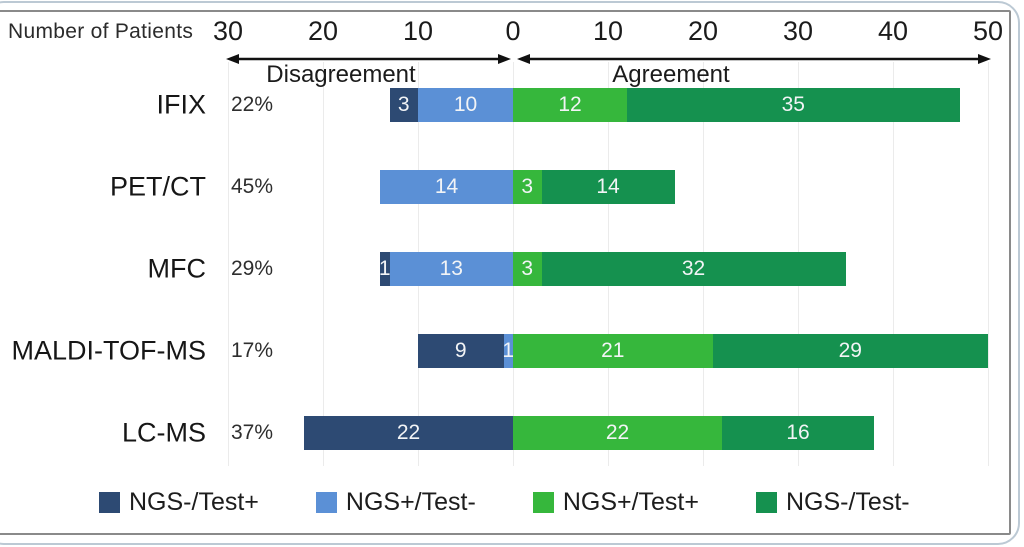 Image resolution: width=1024 pixels, height=547 pixels. Describe the element at coordinates (194, 502) in the screenshot. I see `legend-label: NGS-/Test+` at that location.